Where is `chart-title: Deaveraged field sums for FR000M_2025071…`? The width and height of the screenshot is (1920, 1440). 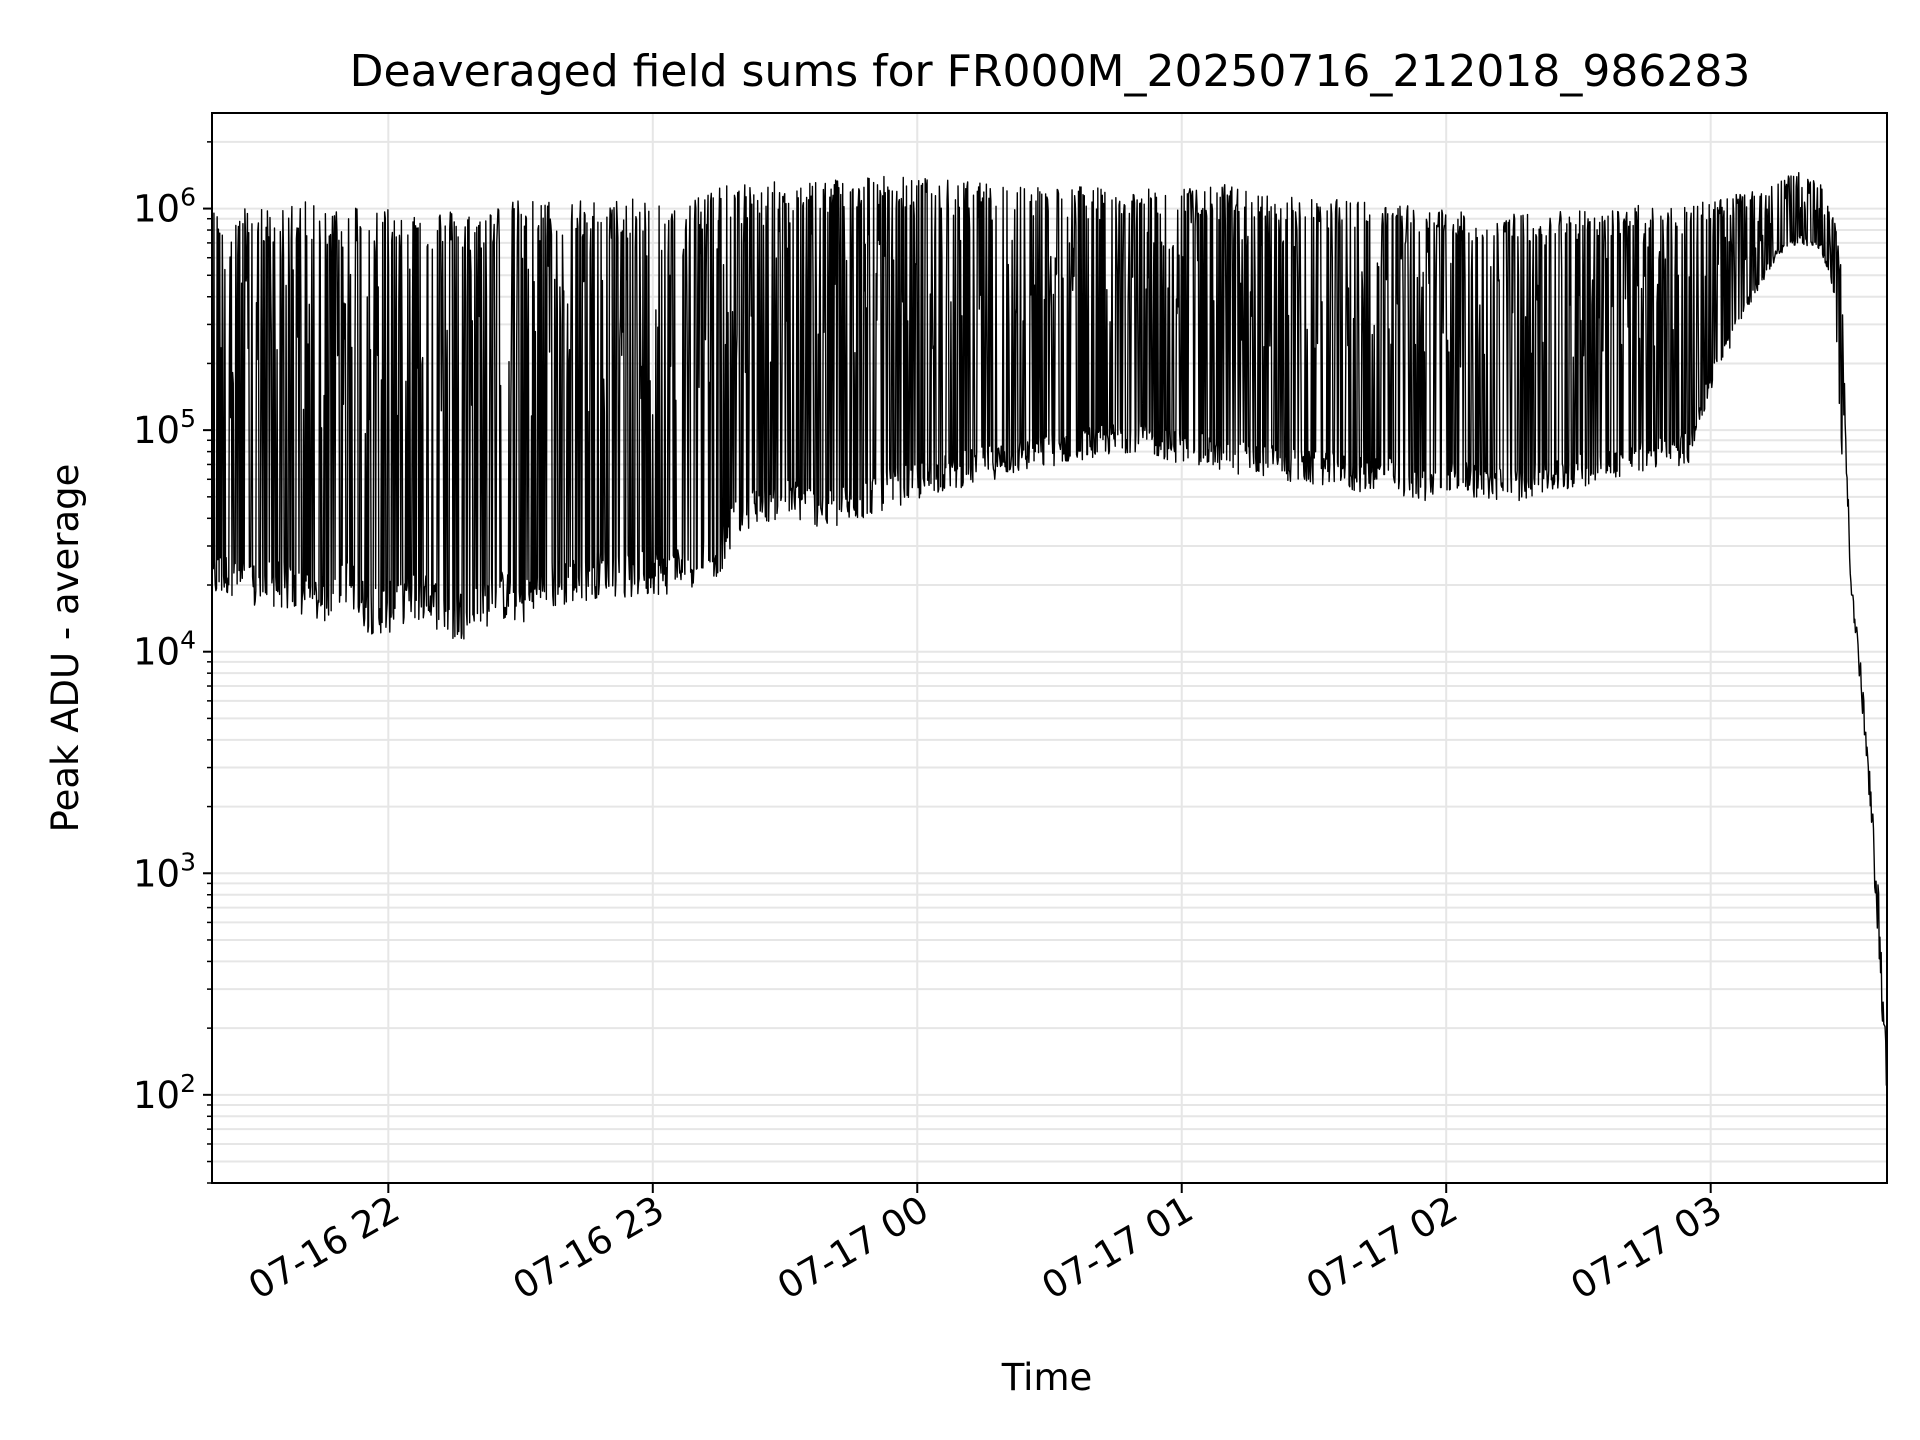 chart-title: Deaveraged field sums for FR000M_2025071… is located at coordinates (1050, 71).